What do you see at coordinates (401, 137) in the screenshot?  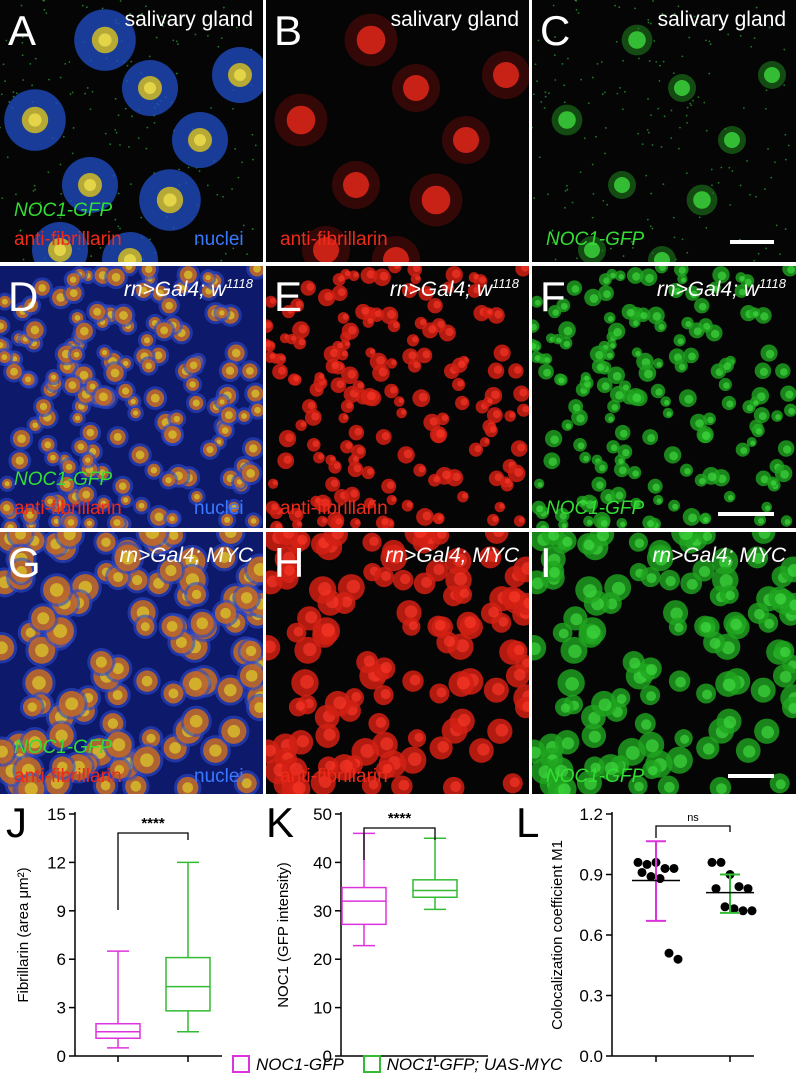 I see `micrograph-b` at bounding box center [401, 137].